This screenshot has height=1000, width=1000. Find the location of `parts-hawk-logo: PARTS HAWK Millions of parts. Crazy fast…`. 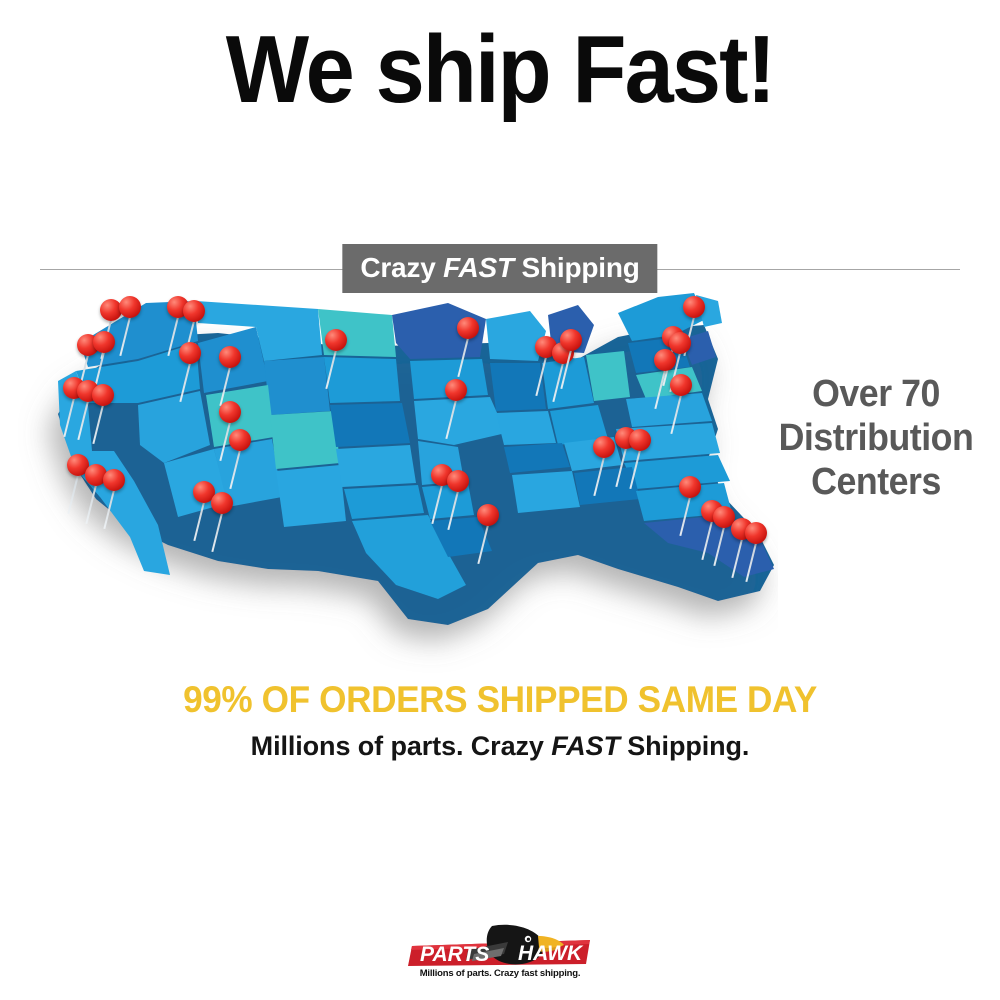

parts-hawk-logo: PARTS HAWK Millions of parts. Crazy fast… is located at coordinates (500, 955).